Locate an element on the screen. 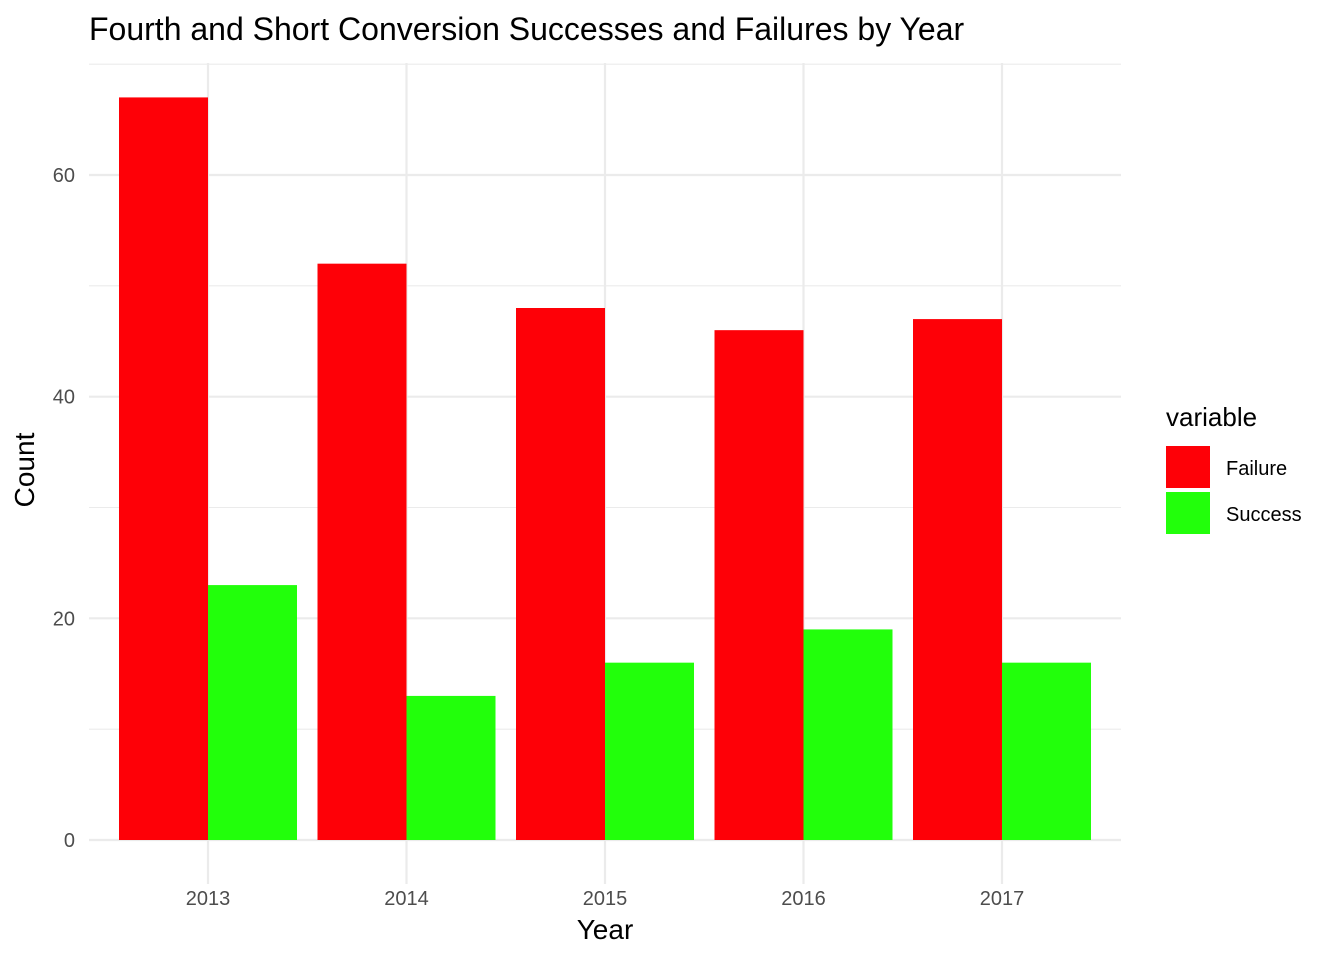 The image size is (1344, 965). bar-success-2014 is located at coordinates (451, 767).